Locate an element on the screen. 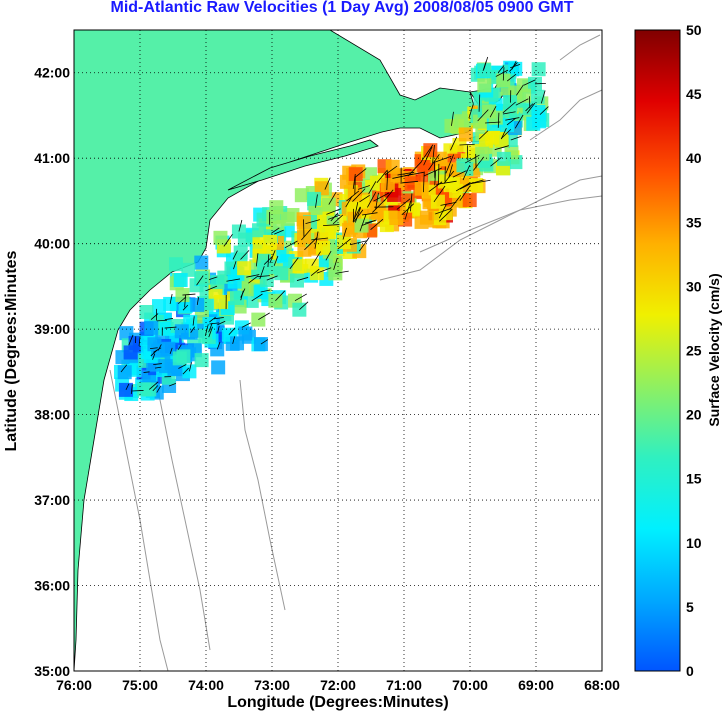  colorbar-label: Surface Velocity (cm/s) is located at coordinates (714, 350).